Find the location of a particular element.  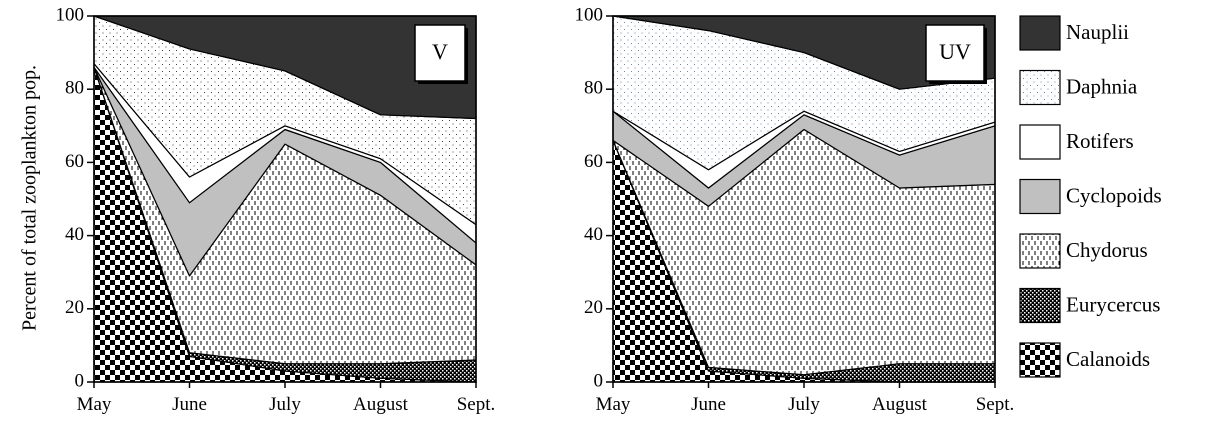

panel-tag-box-uv is located at coordinates (955, 53).